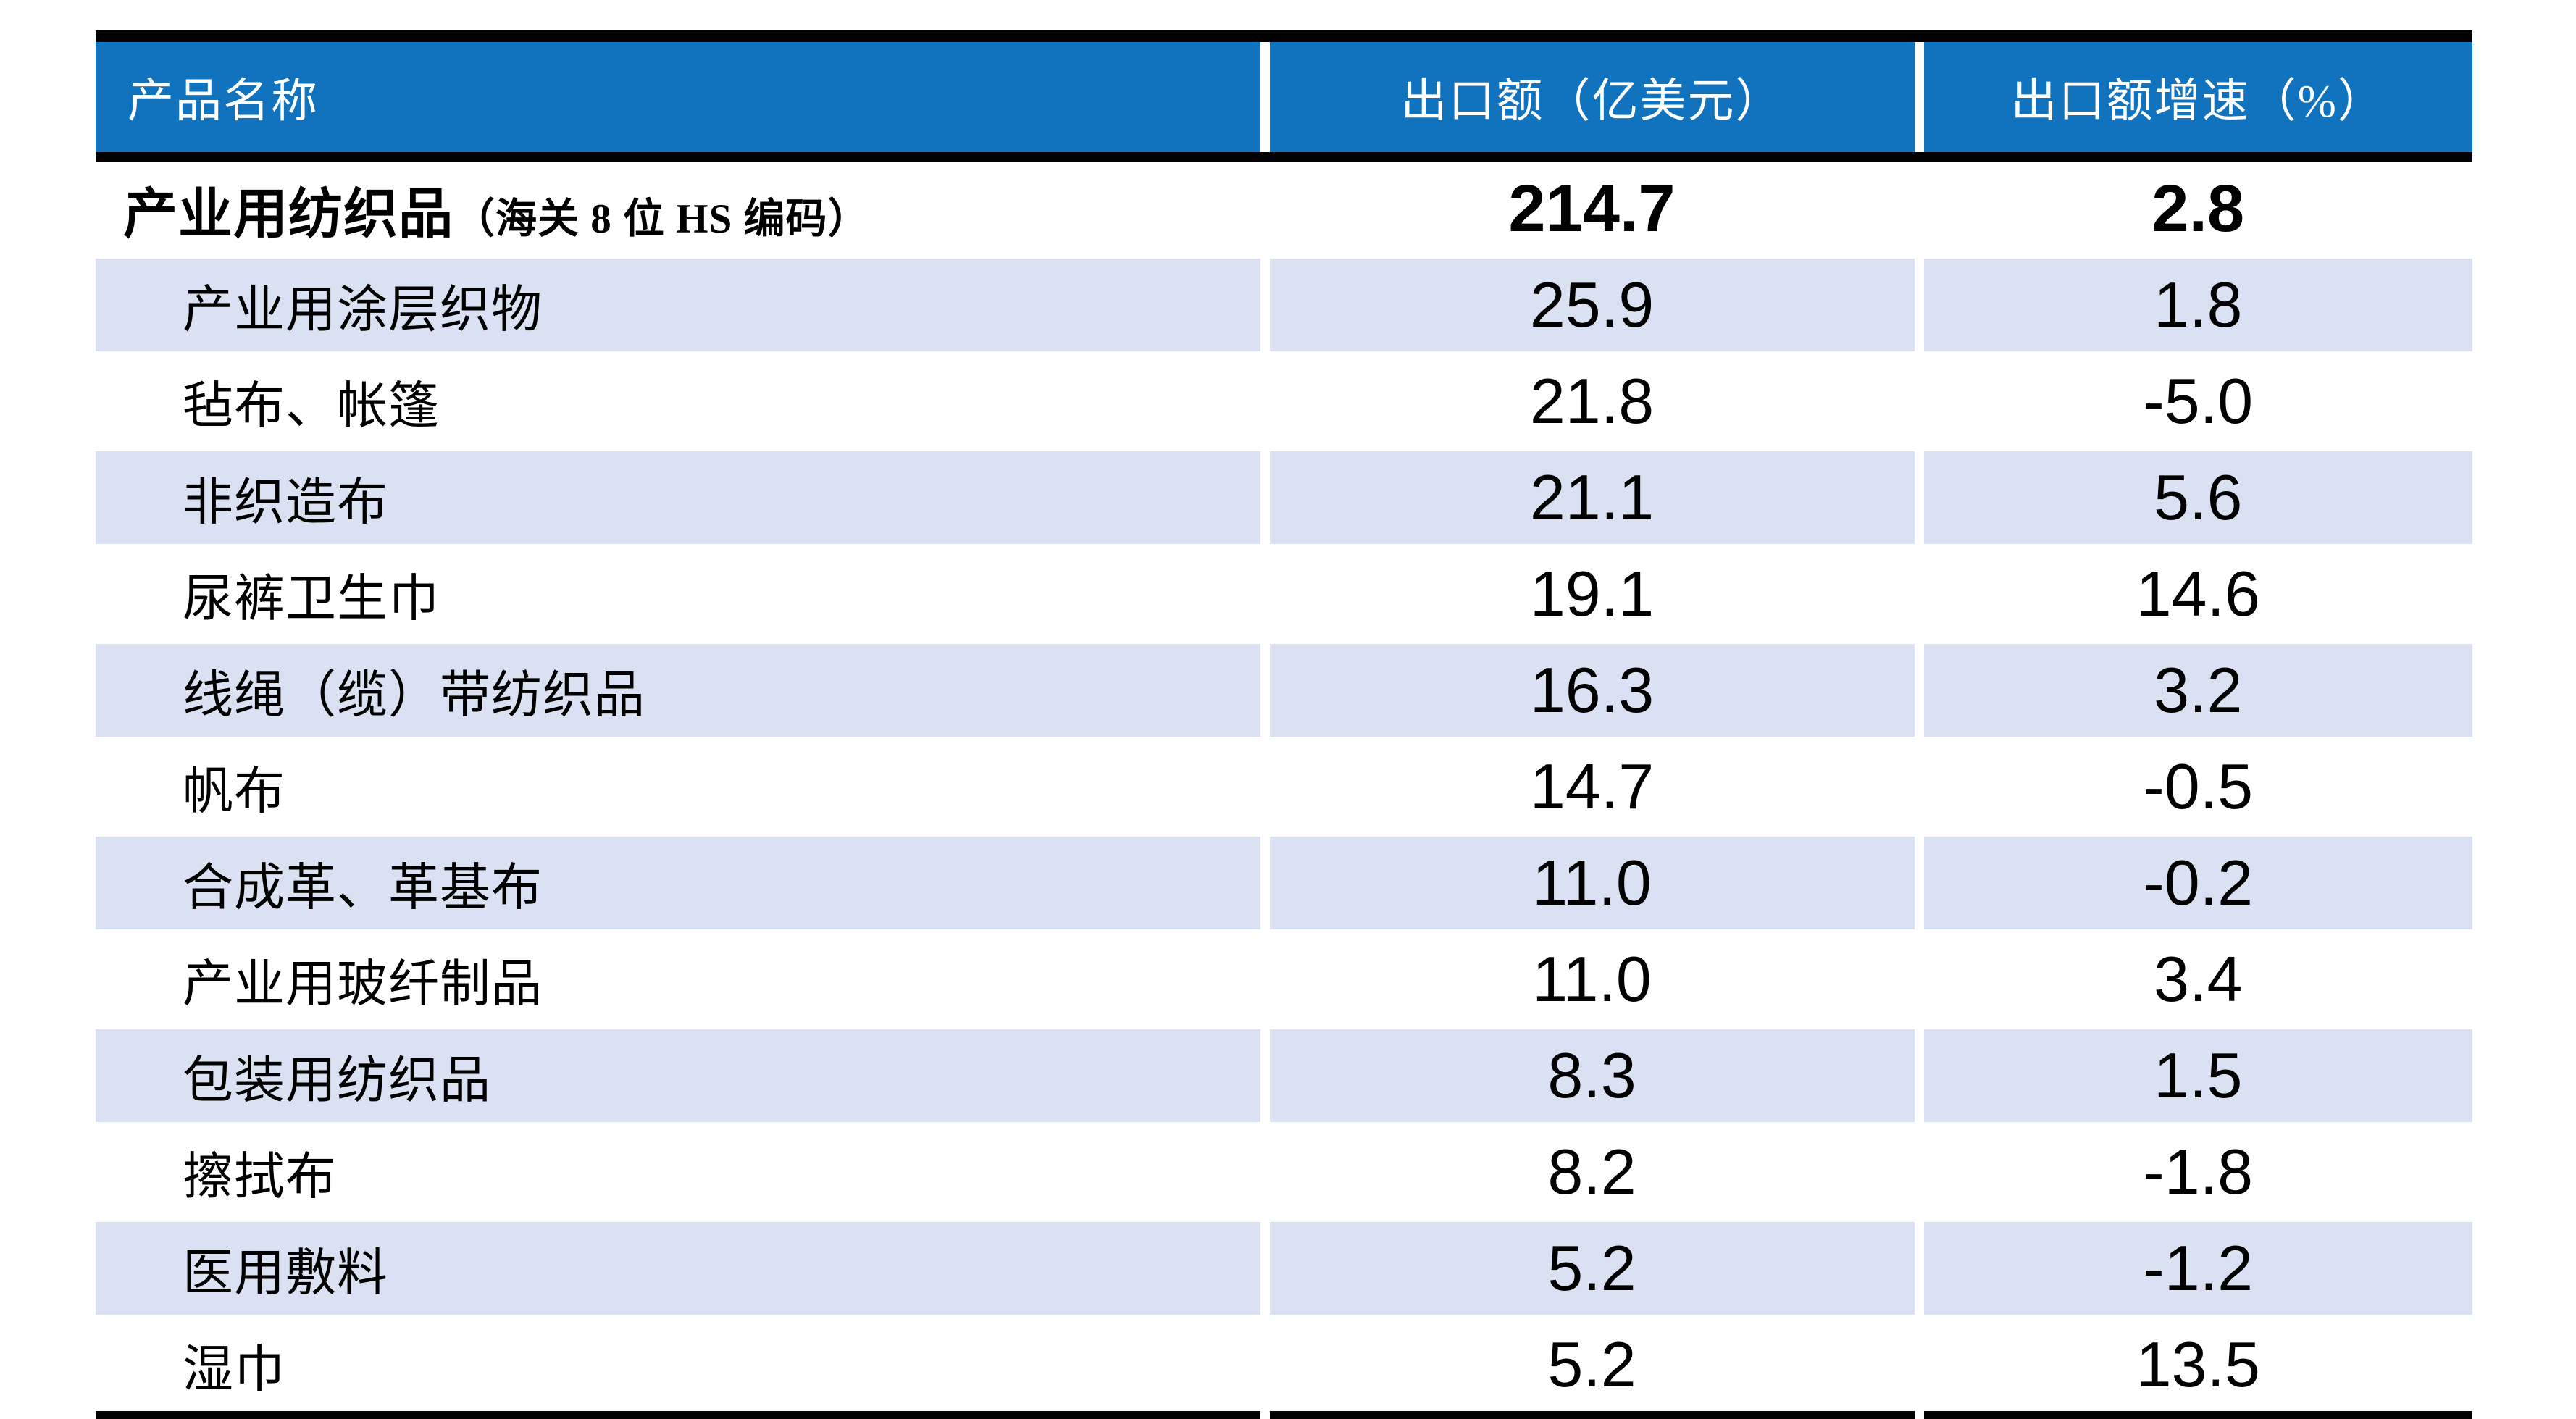 This screenshot has height=1419, width=2576. I want to click on export-value-cell: 8.2, so click(1589, 1172).